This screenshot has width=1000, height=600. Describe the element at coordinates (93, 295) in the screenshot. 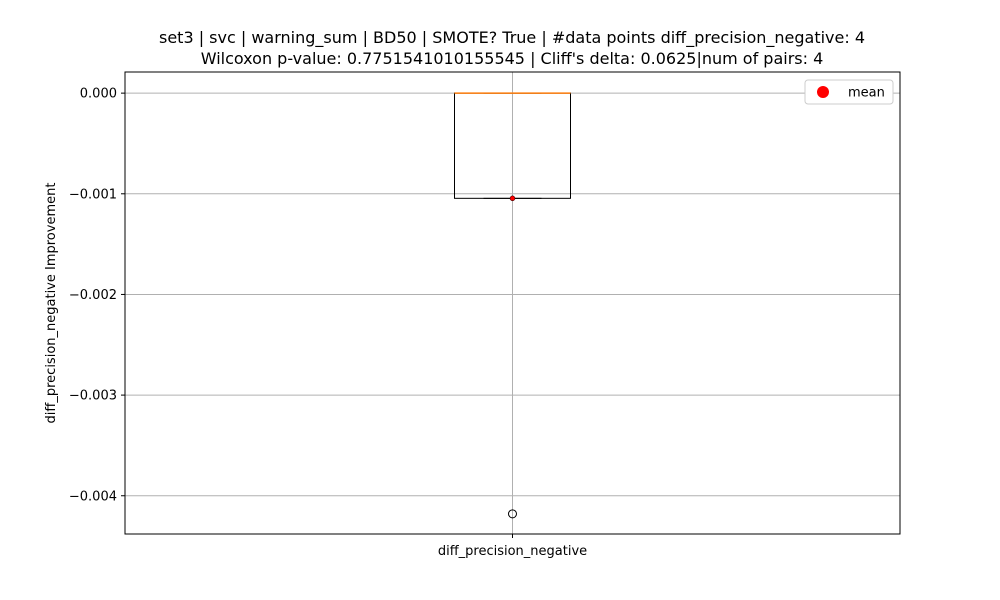

I see `y-tick-label: −0.002` at that location.